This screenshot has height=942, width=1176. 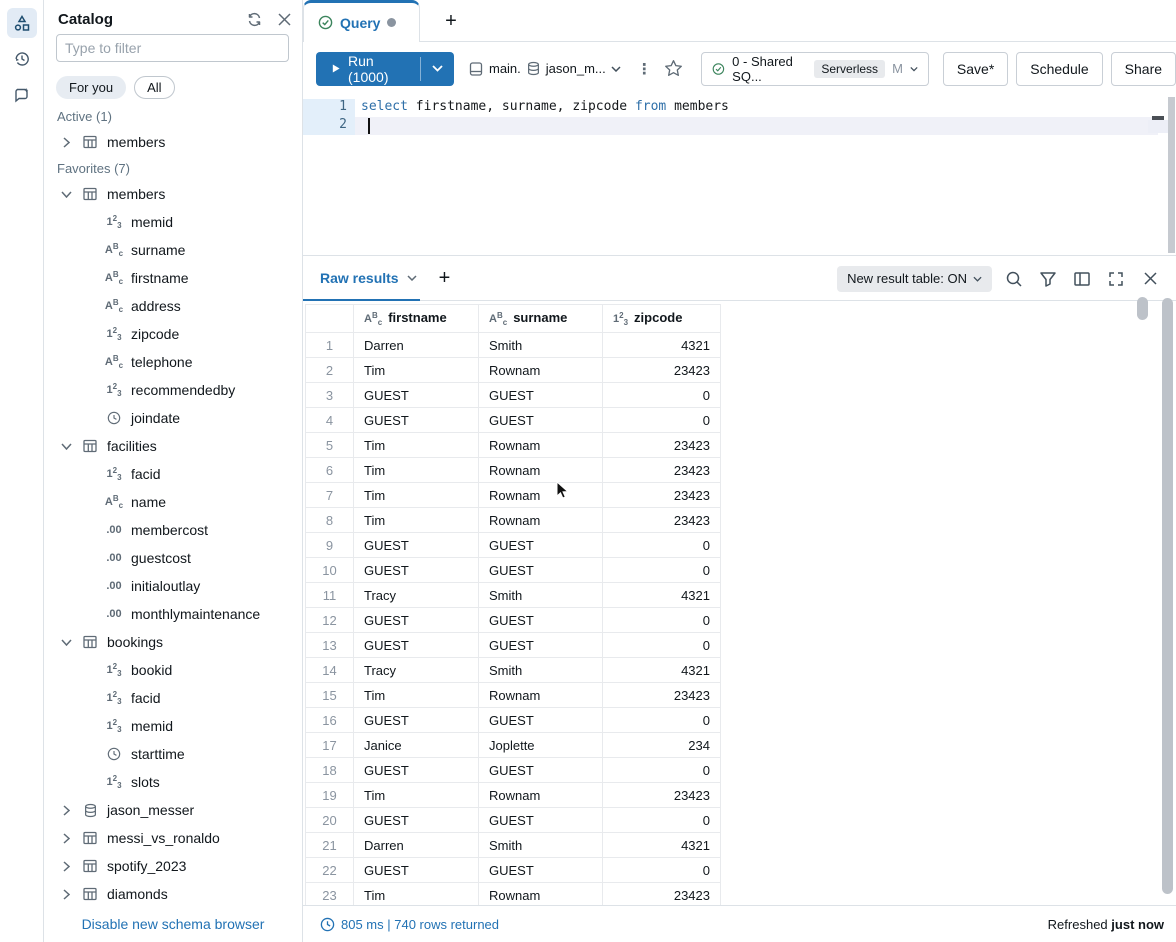 What do you see at coordinates (416, 318) in the screenshot?
I see `column-header-firstname: ABc firstname` at bounding box center [416, 318].